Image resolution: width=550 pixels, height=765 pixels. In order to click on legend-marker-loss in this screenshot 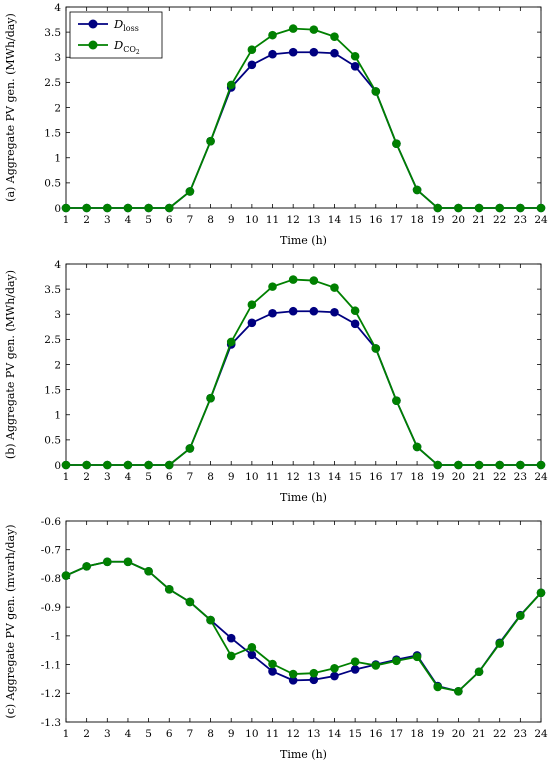, I will do `click(93, 24)`.